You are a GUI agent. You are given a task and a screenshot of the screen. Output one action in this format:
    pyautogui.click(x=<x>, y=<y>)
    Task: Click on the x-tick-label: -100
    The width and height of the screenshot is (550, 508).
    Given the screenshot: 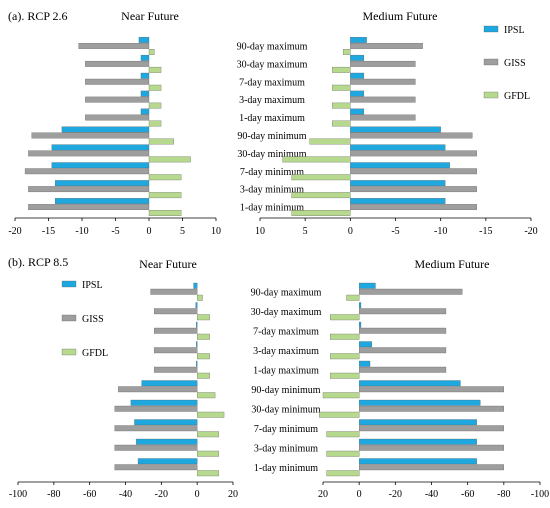 What is the action you would take?
    pyautogui.click(x=540, y=494)
    